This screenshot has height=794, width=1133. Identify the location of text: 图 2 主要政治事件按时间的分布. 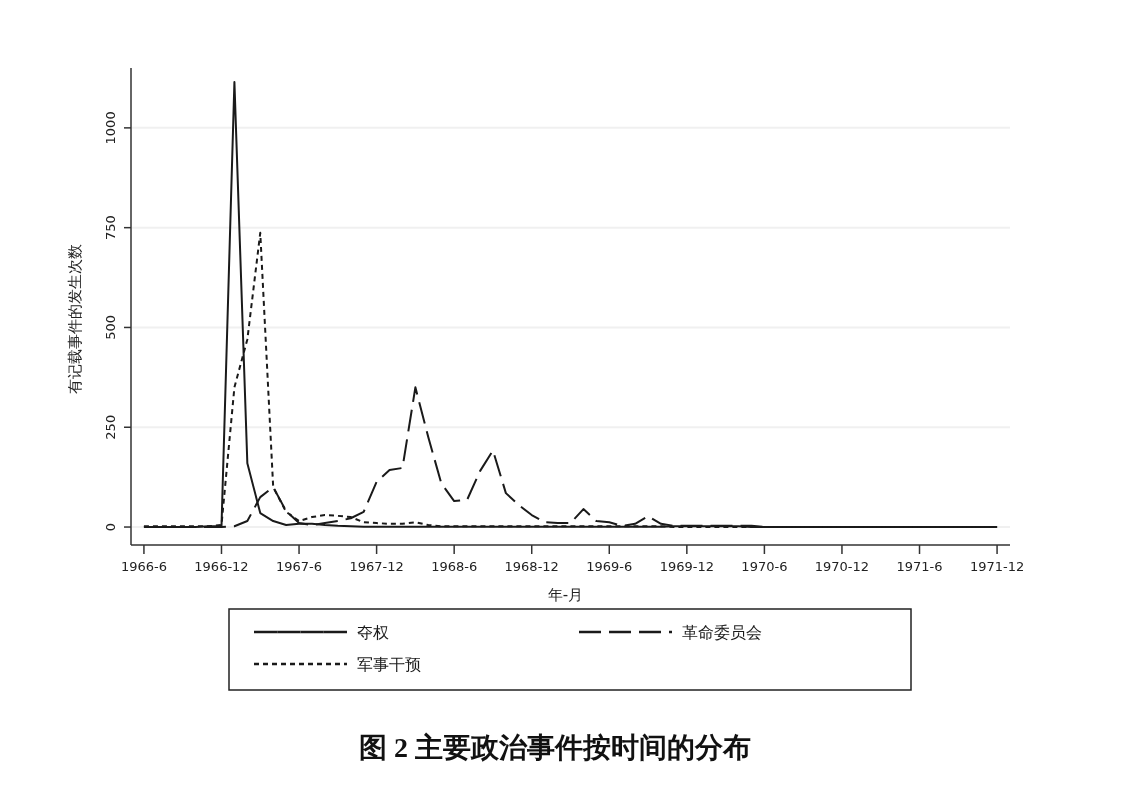
(555, 747).